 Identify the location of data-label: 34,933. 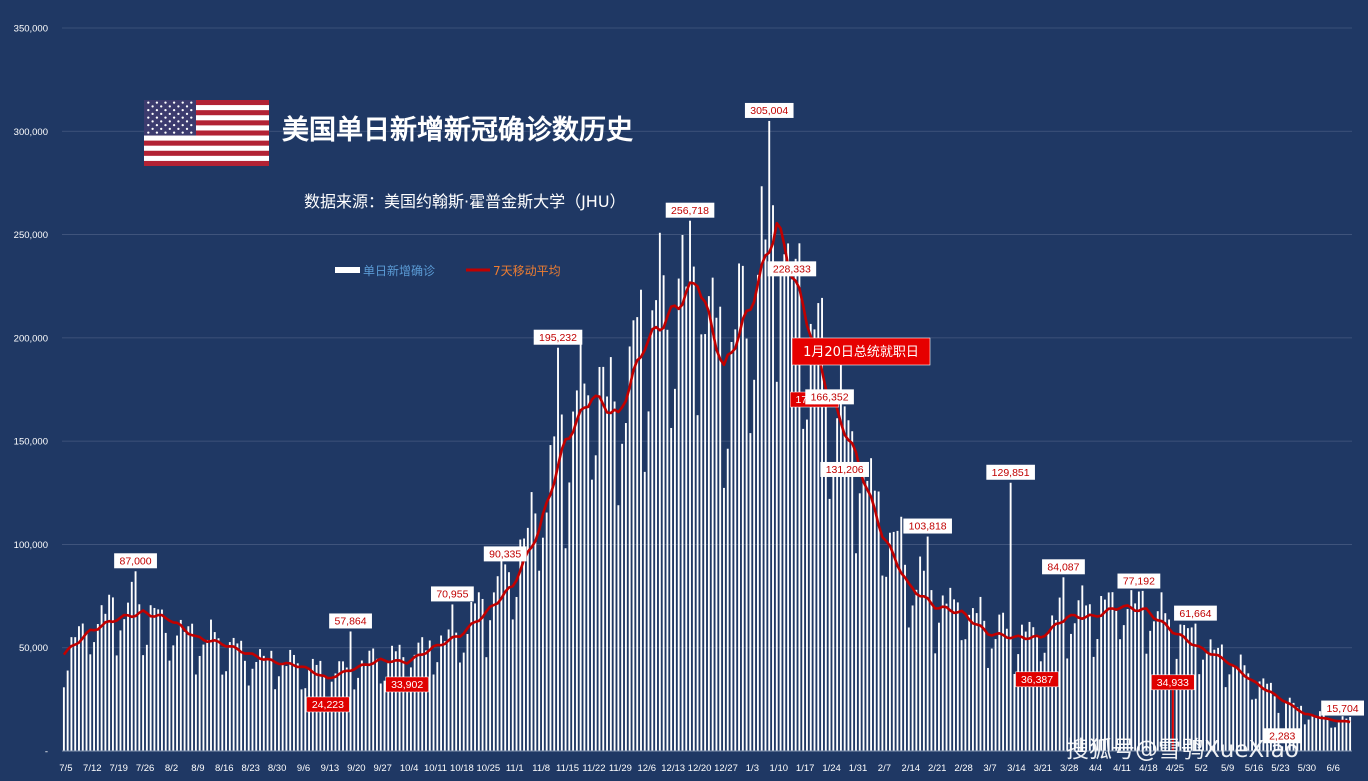
(1172, 682).